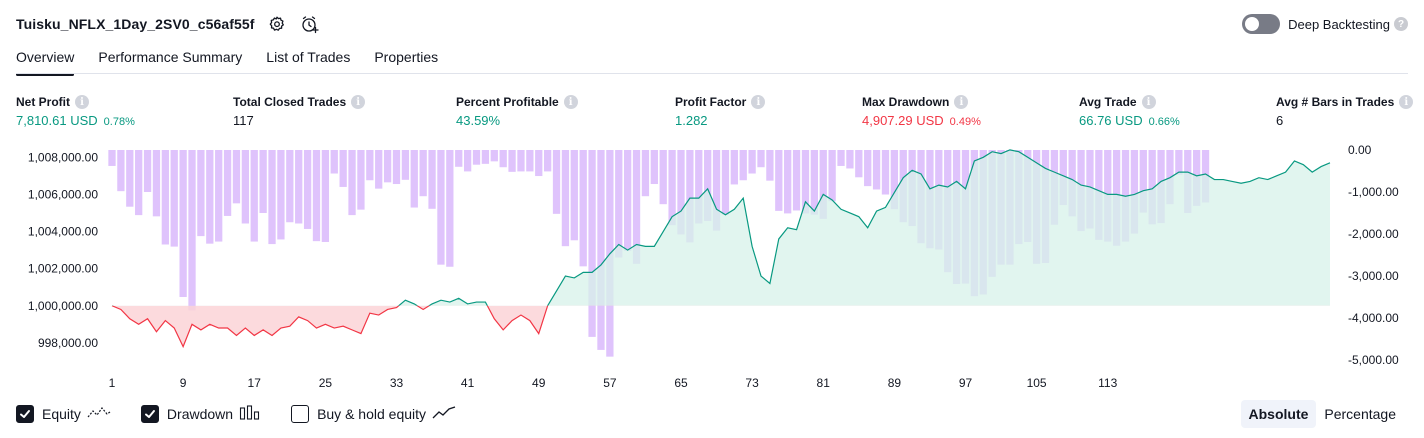 Image resolution: width=1424 pixels, height=438 pixels. I want to click on settings-icon, so click(277, 24).